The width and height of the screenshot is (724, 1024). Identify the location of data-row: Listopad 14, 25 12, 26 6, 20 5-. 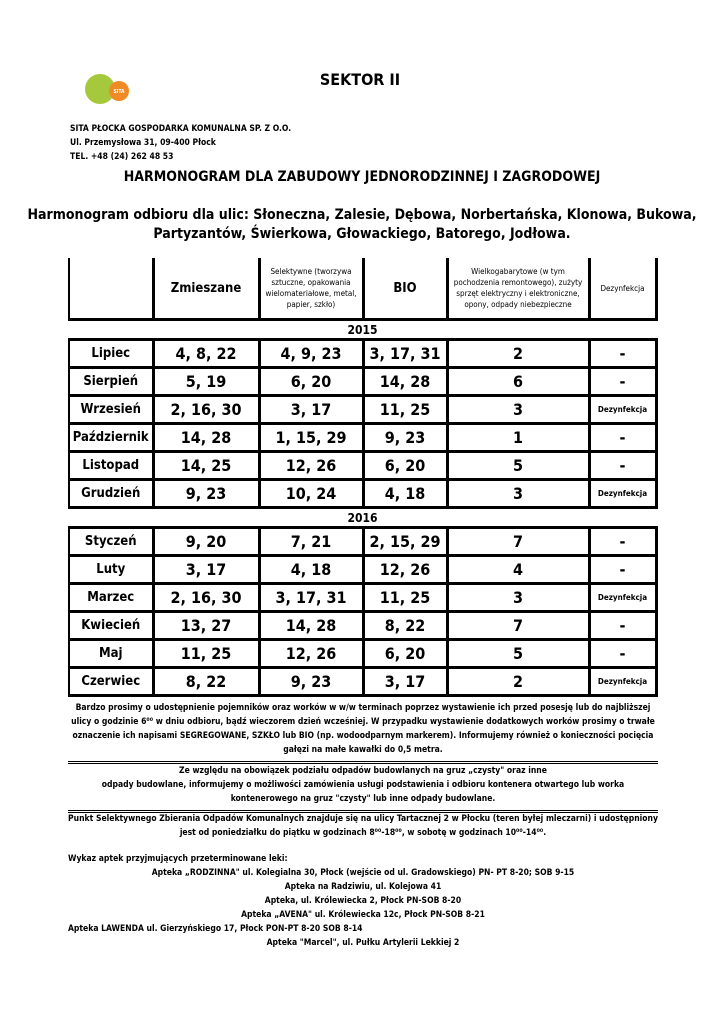
(363, 465).